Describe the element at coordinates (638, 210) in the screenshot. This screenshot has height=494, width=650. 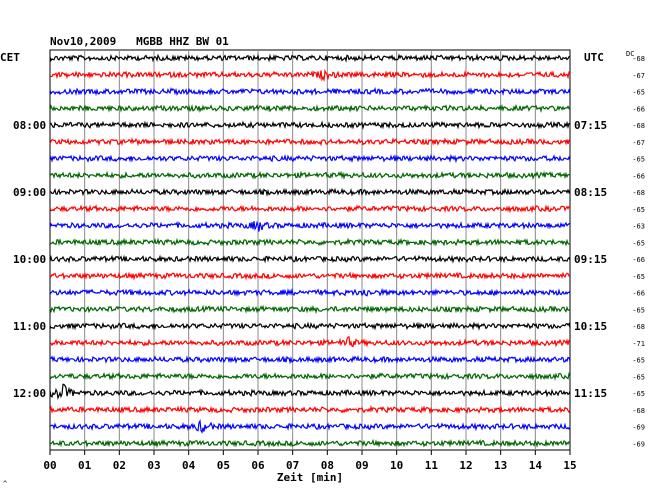
I see `dc-offset-9: -65` at that location.